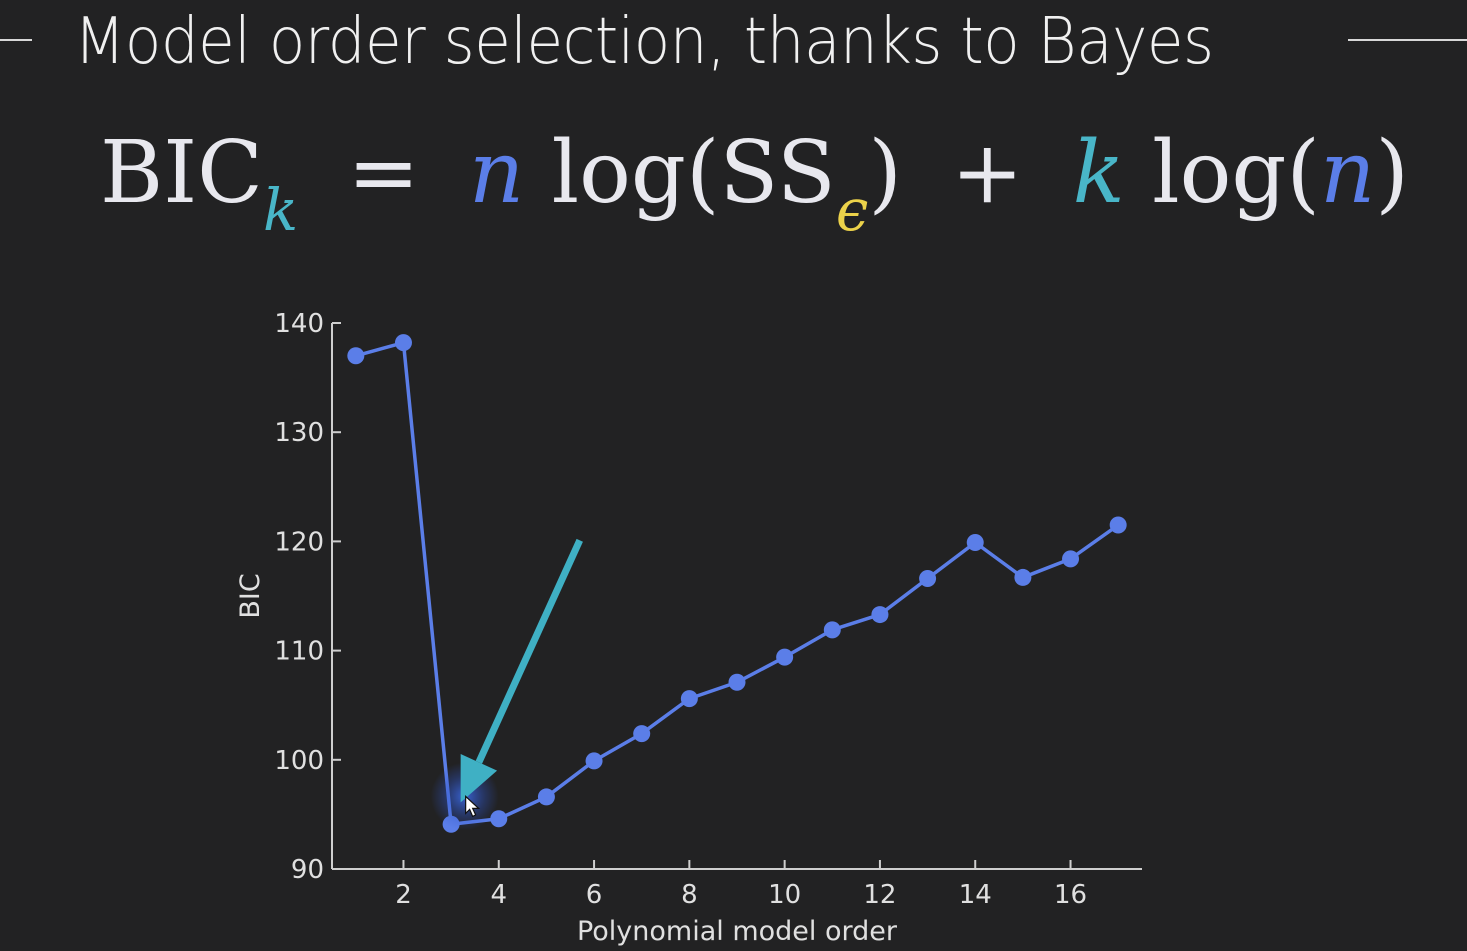 The image size is (1467, 951). What do you see at coordinates (1392, 173) in the screenshot?
I see `formula-close-paren-2: )` at bounding box center [1392, 173].